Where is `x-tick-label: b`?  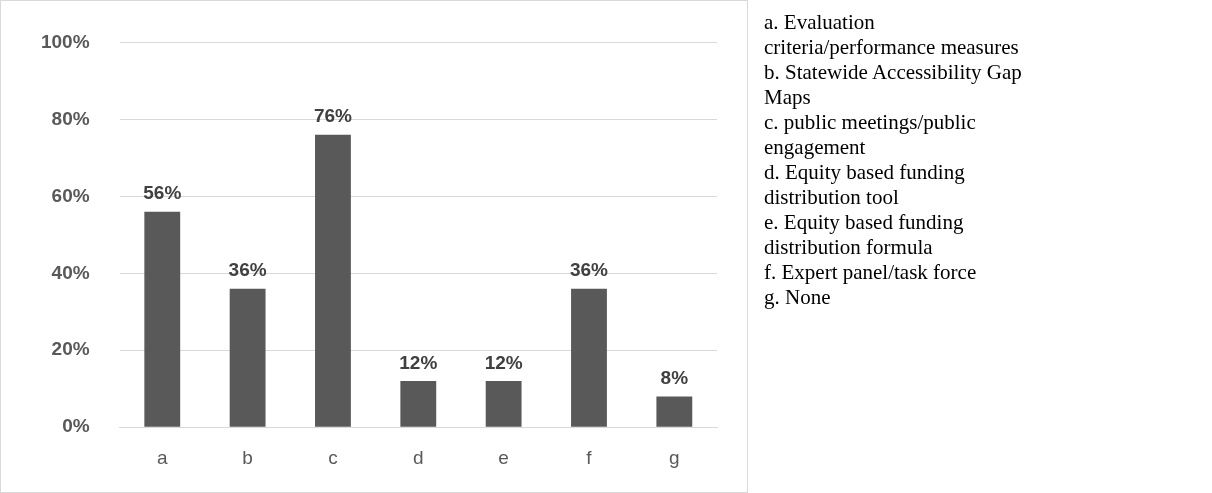
x-tick-label: b is located at coordinates (247, 457).